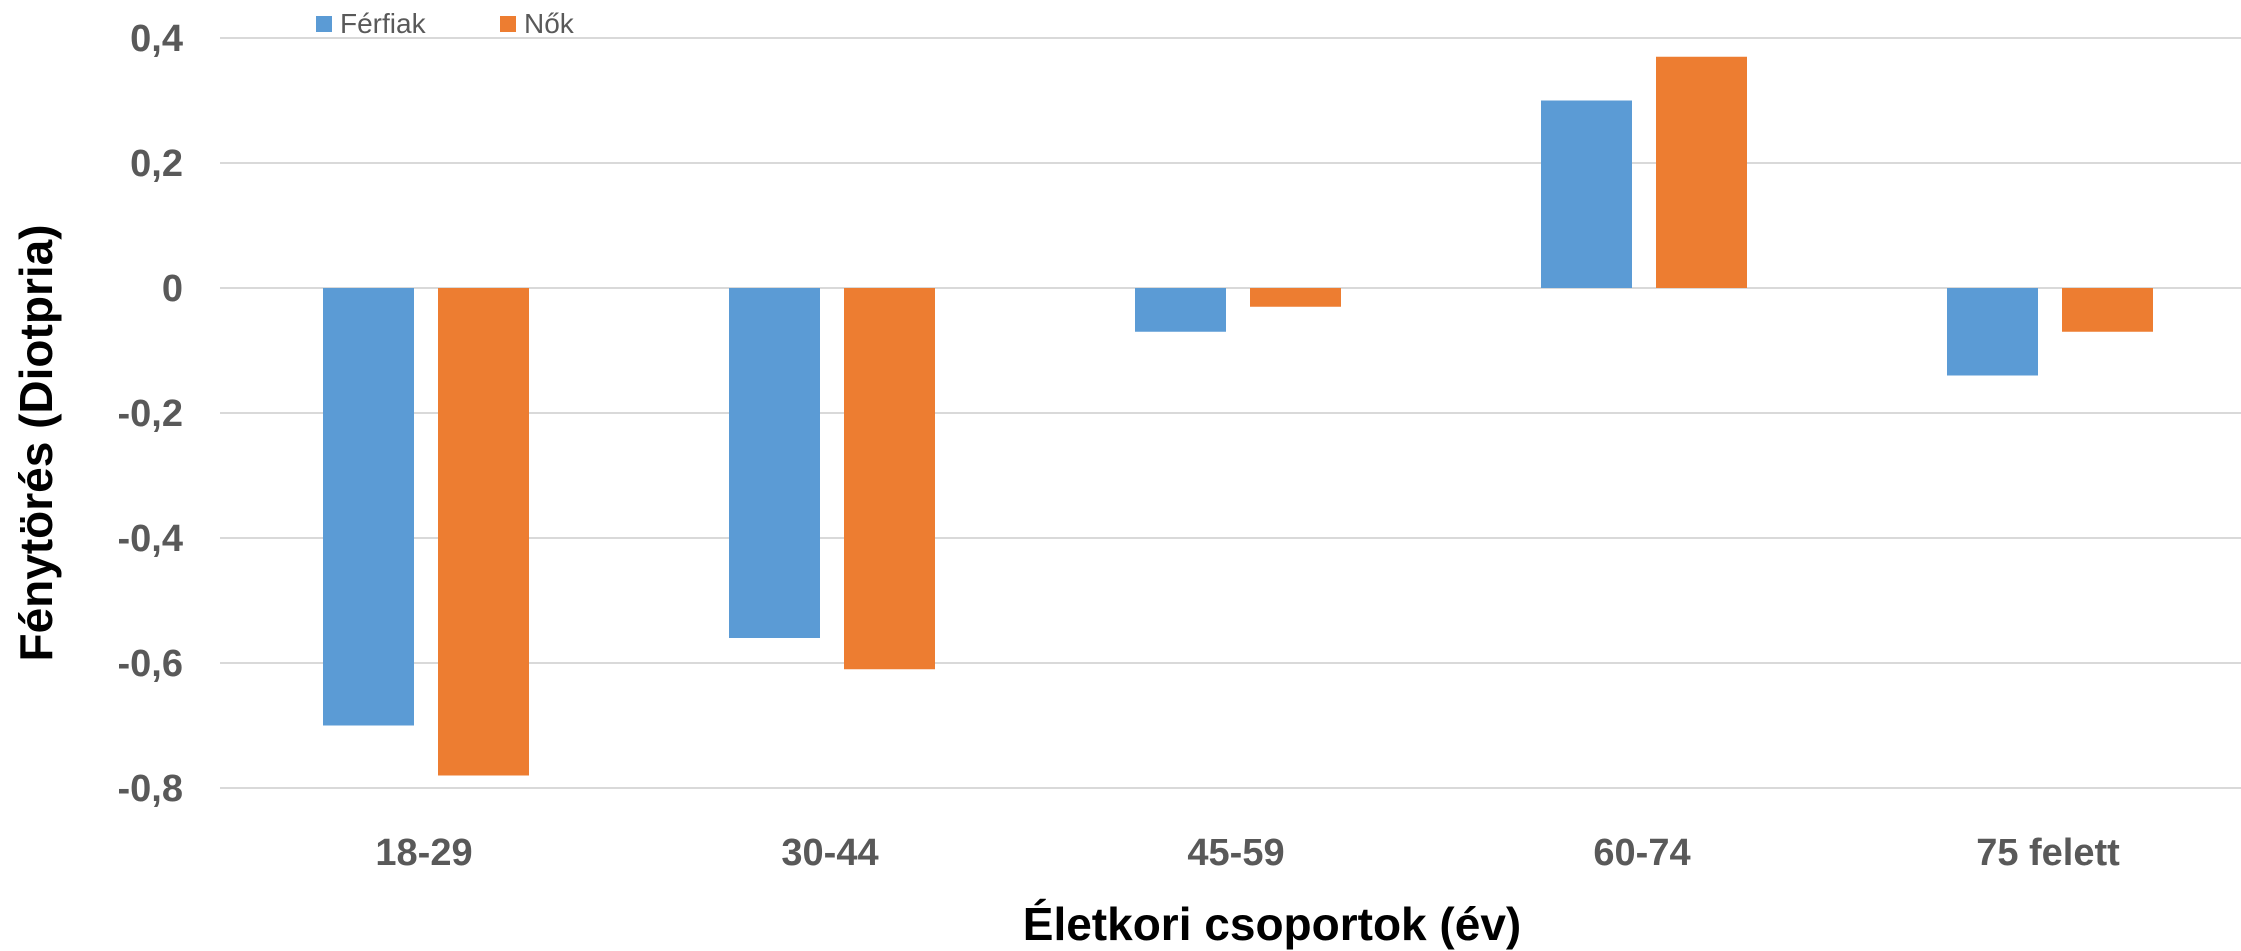 Image resolution: width=2241 pixels, height=951 pixels. Describe the element at coordinates (324, 24) in the screenshot. I see `legend-swatch-ferfiak` at that location.